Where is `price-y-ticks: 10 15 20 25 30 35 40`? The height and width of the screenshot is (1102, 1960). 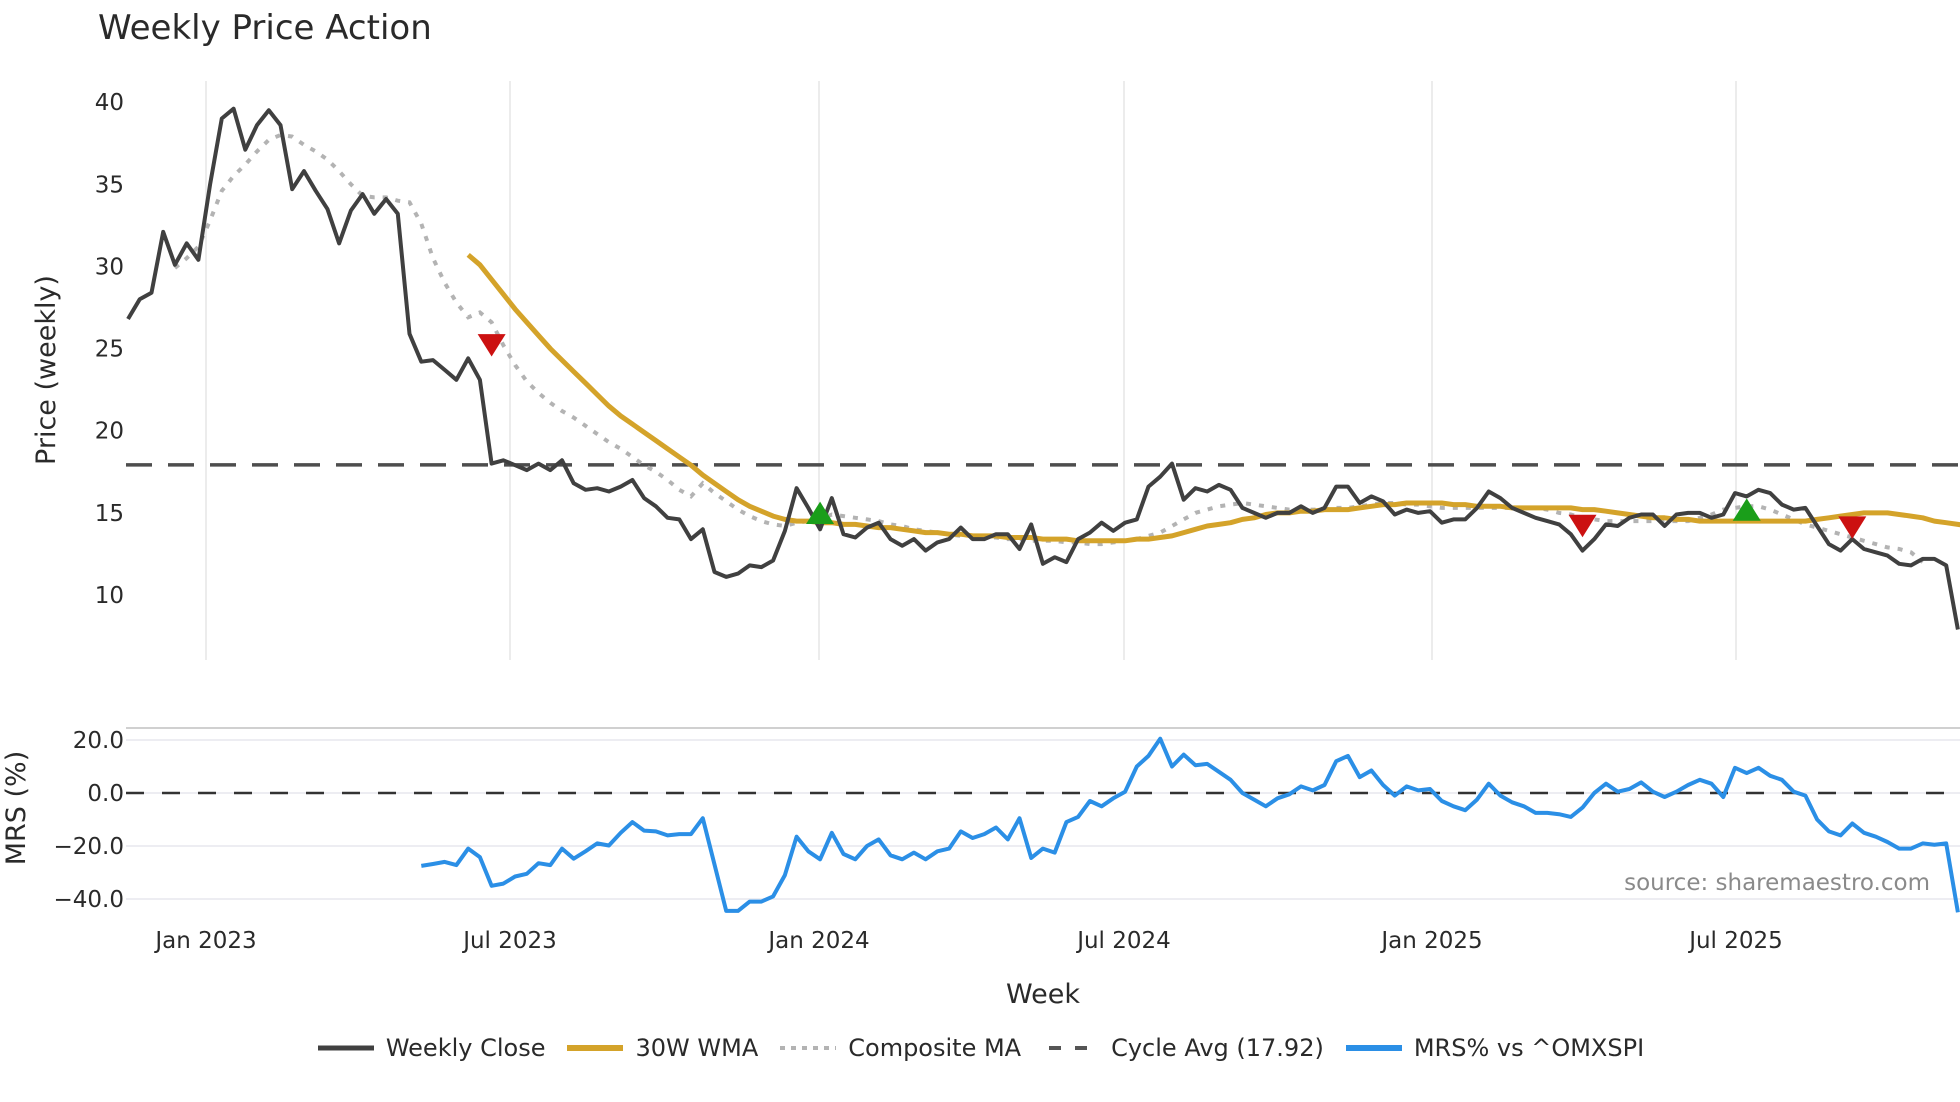 price-y-ticks: 10 15 20 25 30 35 40 is located at coordinates (109, 349).